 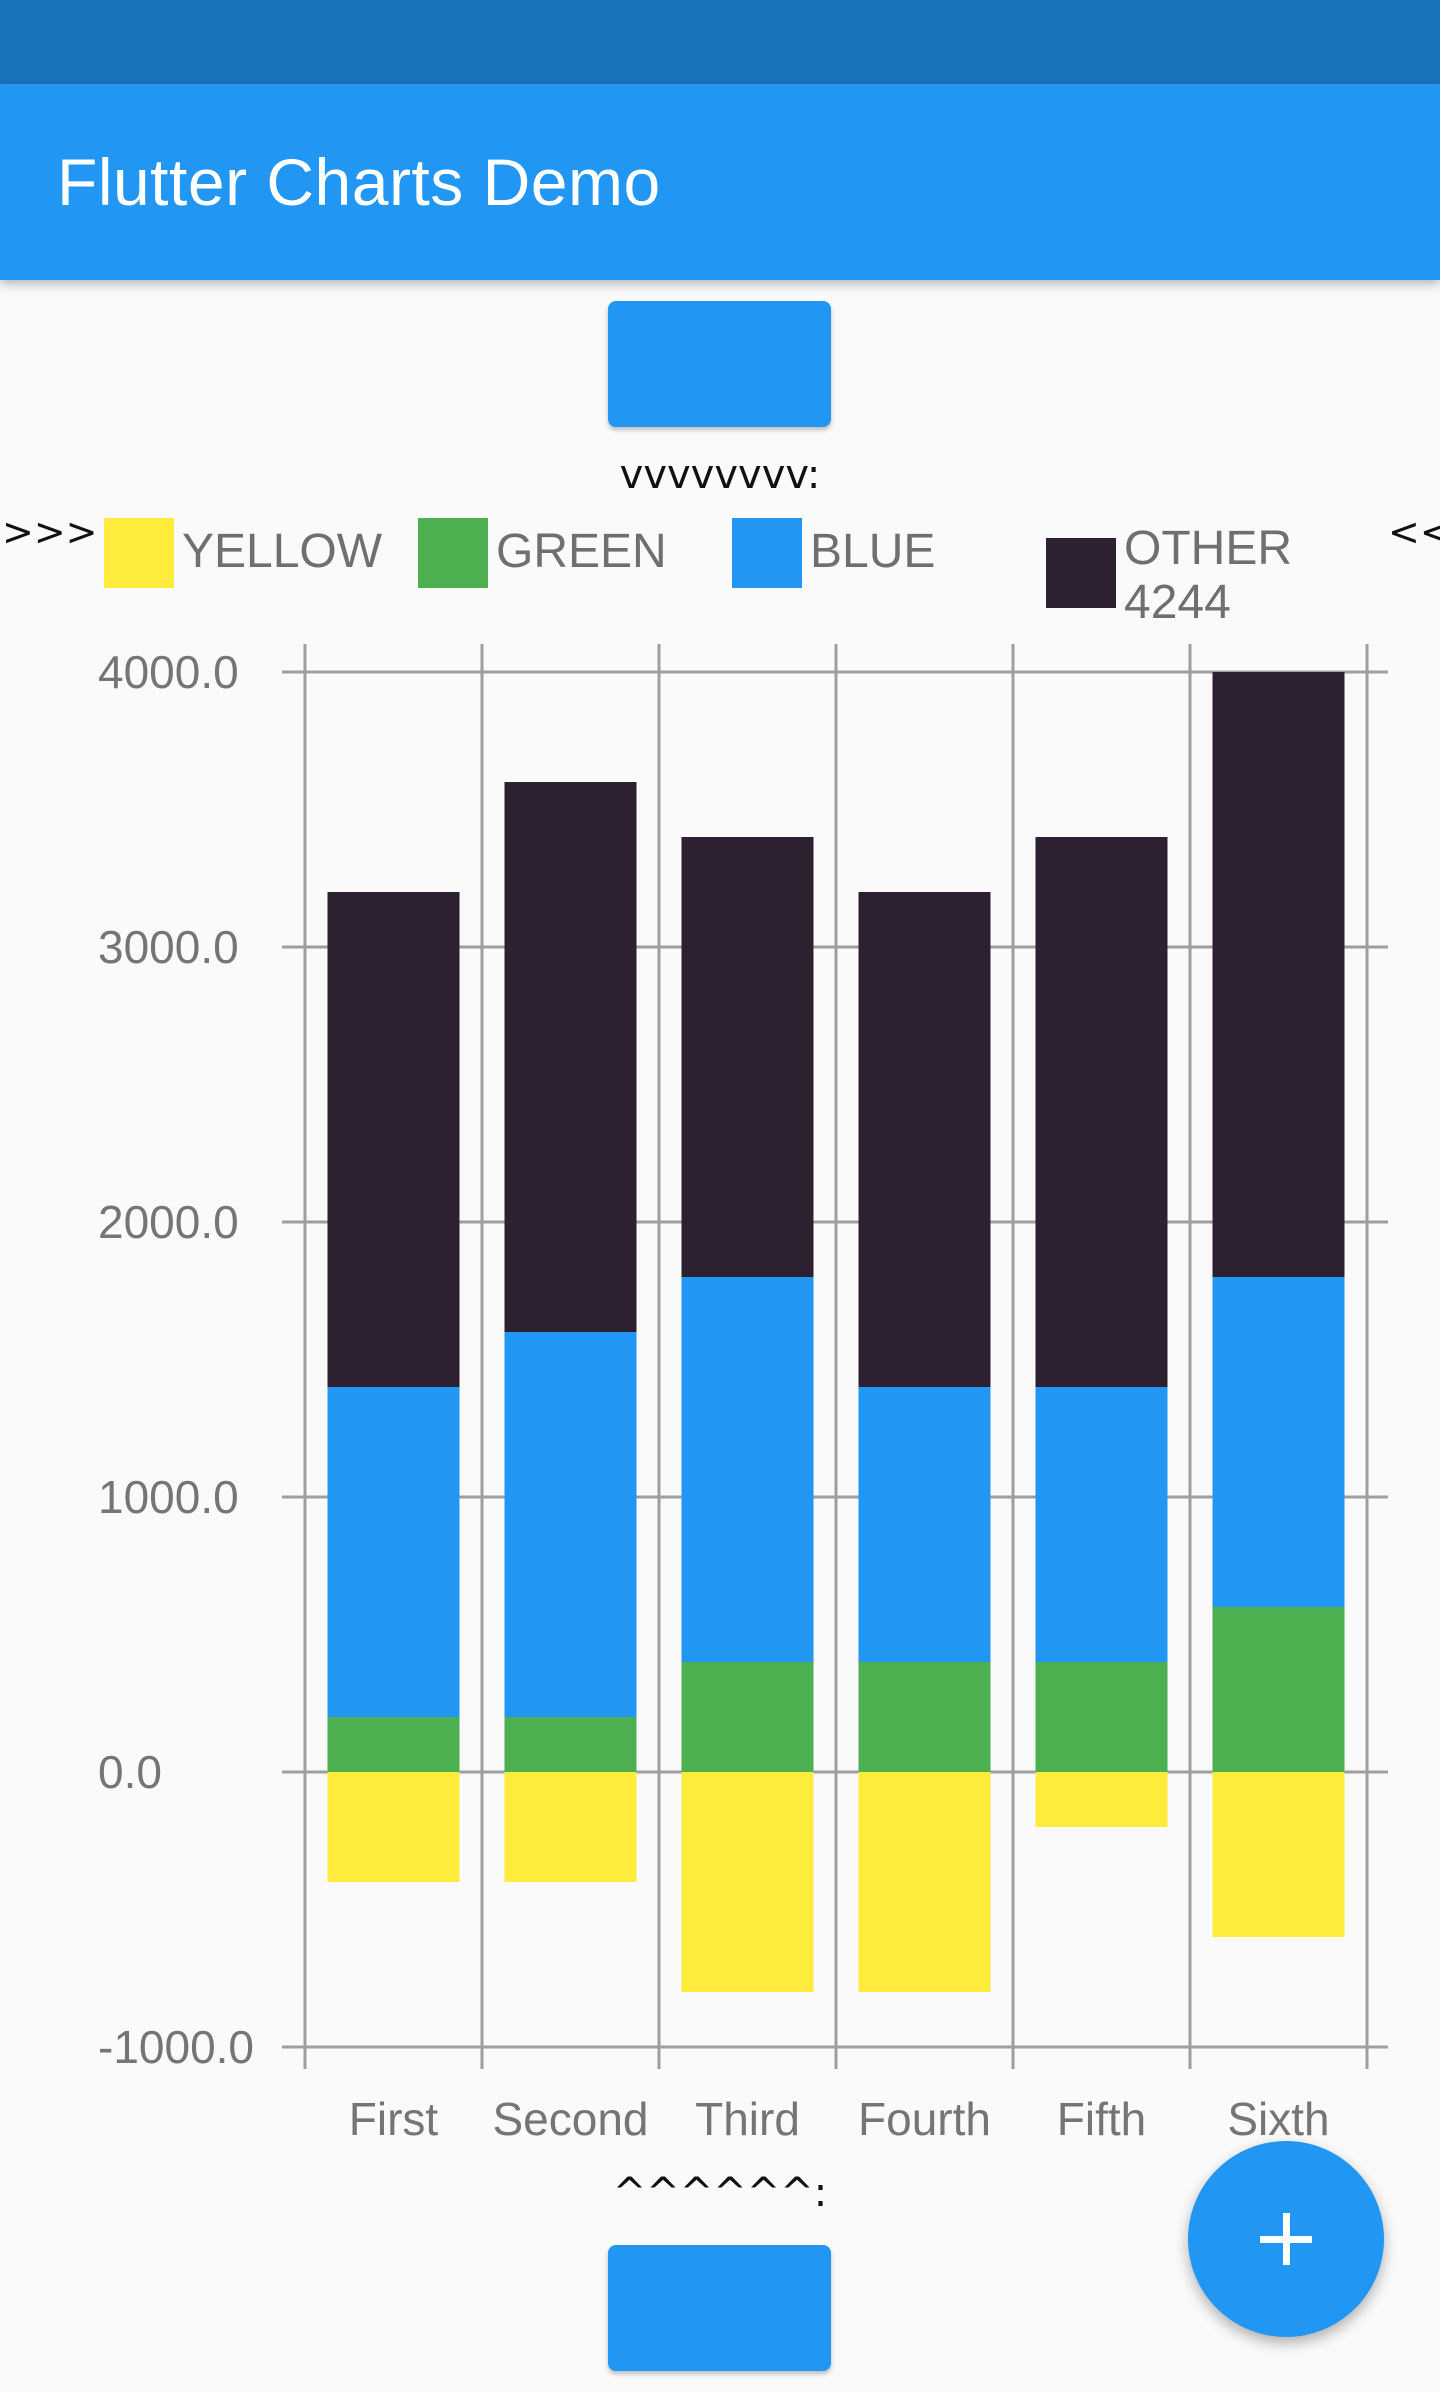 What do you see at coordinates (767, 553) in the screenshot?
I see `legend-swatch-blue` at bounding box center [767, 553].